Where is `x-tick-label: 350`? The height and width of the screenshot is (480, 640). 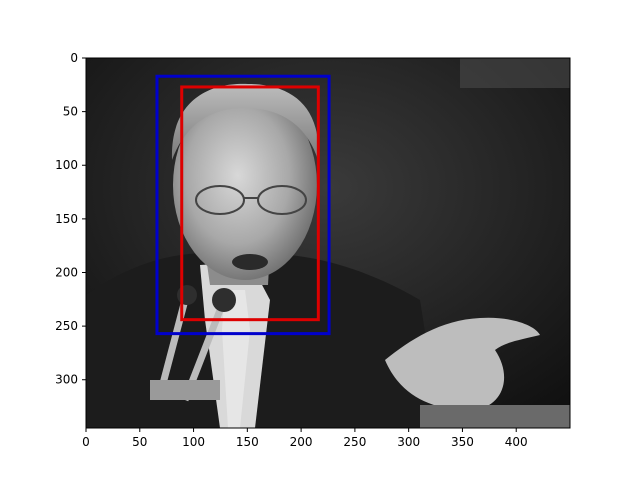
x-tick-label: 350 is located at coordinates (462, 442).